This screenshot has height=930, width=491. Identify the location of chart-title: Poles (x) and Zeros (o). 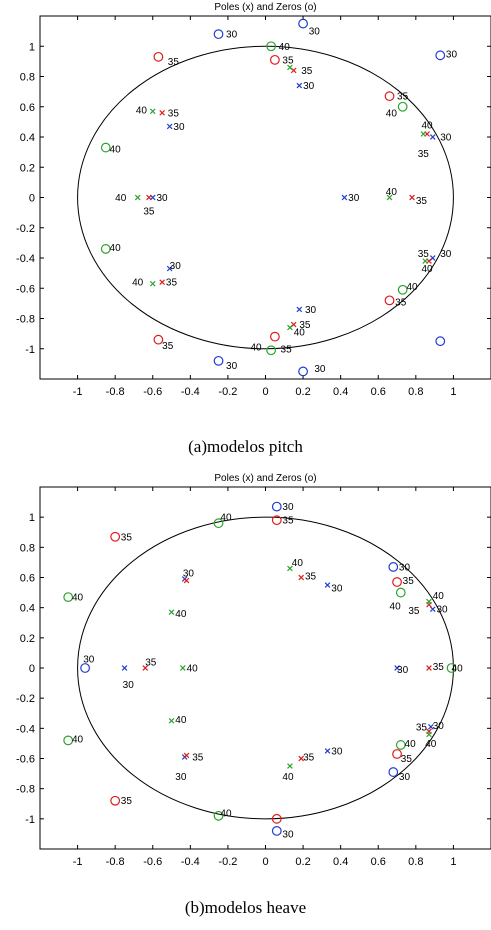
(265, 7).